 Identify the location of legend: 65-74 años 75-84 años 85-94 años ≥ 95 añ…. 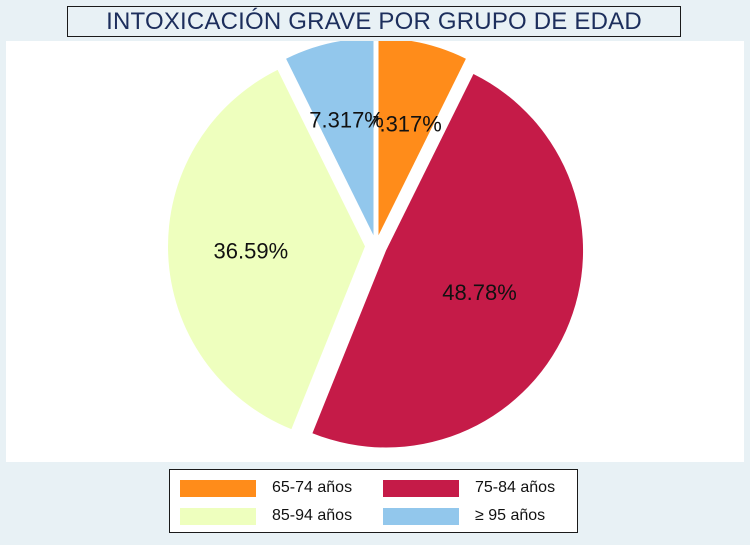
(373, 501).